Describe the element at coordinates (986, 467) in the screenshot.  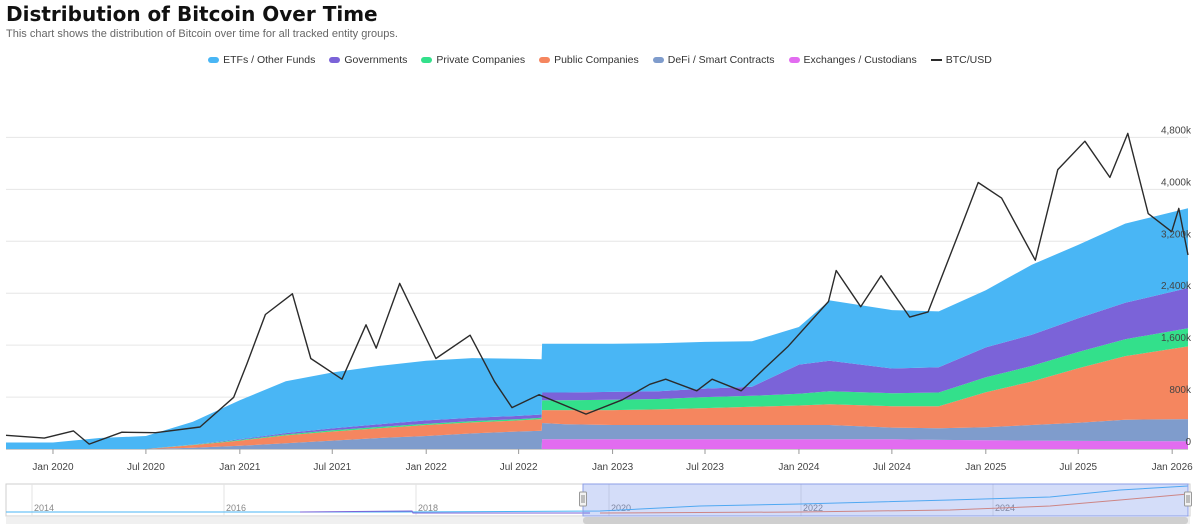
I see `x-tick-label: Jan 2025` at that location.